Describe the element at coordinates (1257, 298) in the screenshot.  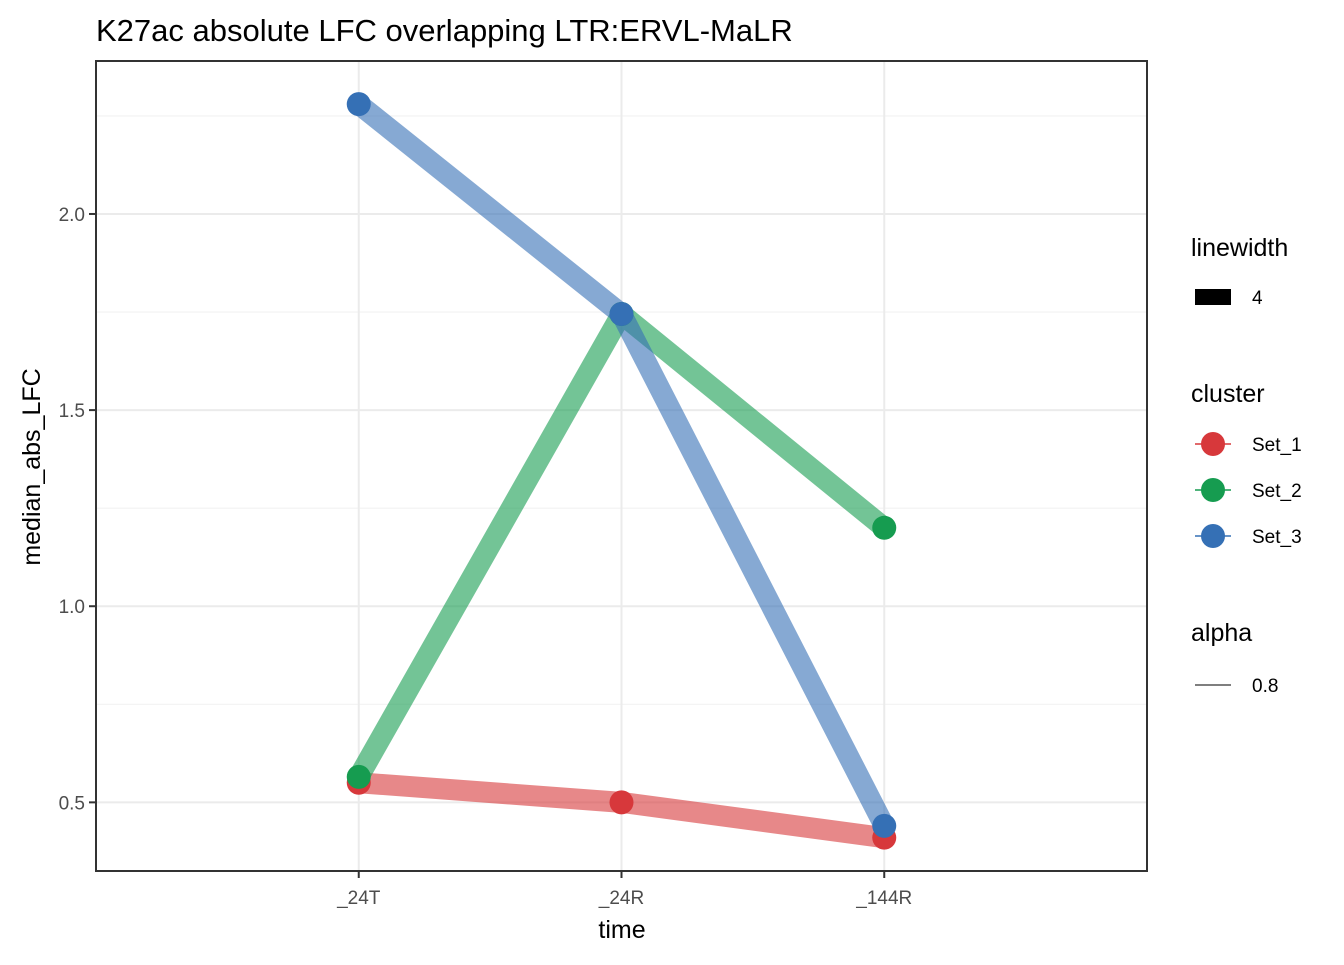
I see `legend-item-label: 4` at that location.